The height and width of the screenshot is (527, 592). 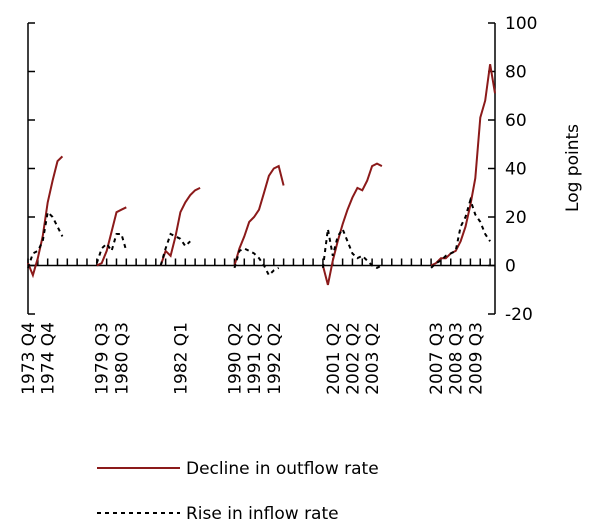 I want to click on y-tick-label: 40, so click(x=516, y=170).